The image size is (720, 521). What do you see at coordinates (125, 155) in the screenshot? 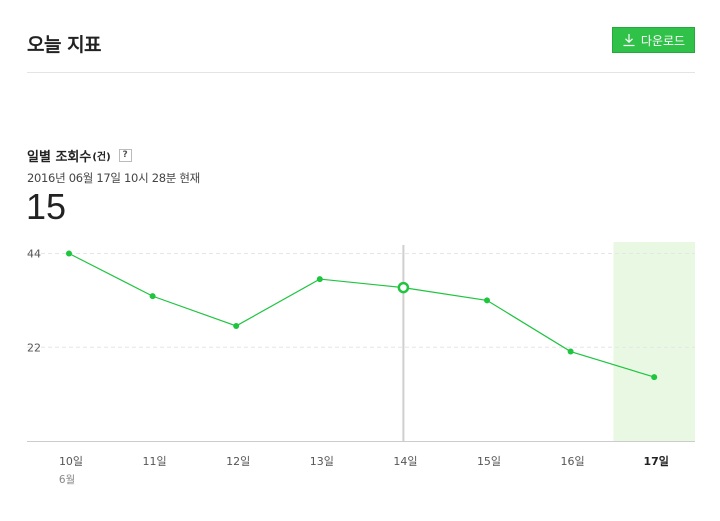
I see `help-icon: ?` at bounding box center [125, 155].